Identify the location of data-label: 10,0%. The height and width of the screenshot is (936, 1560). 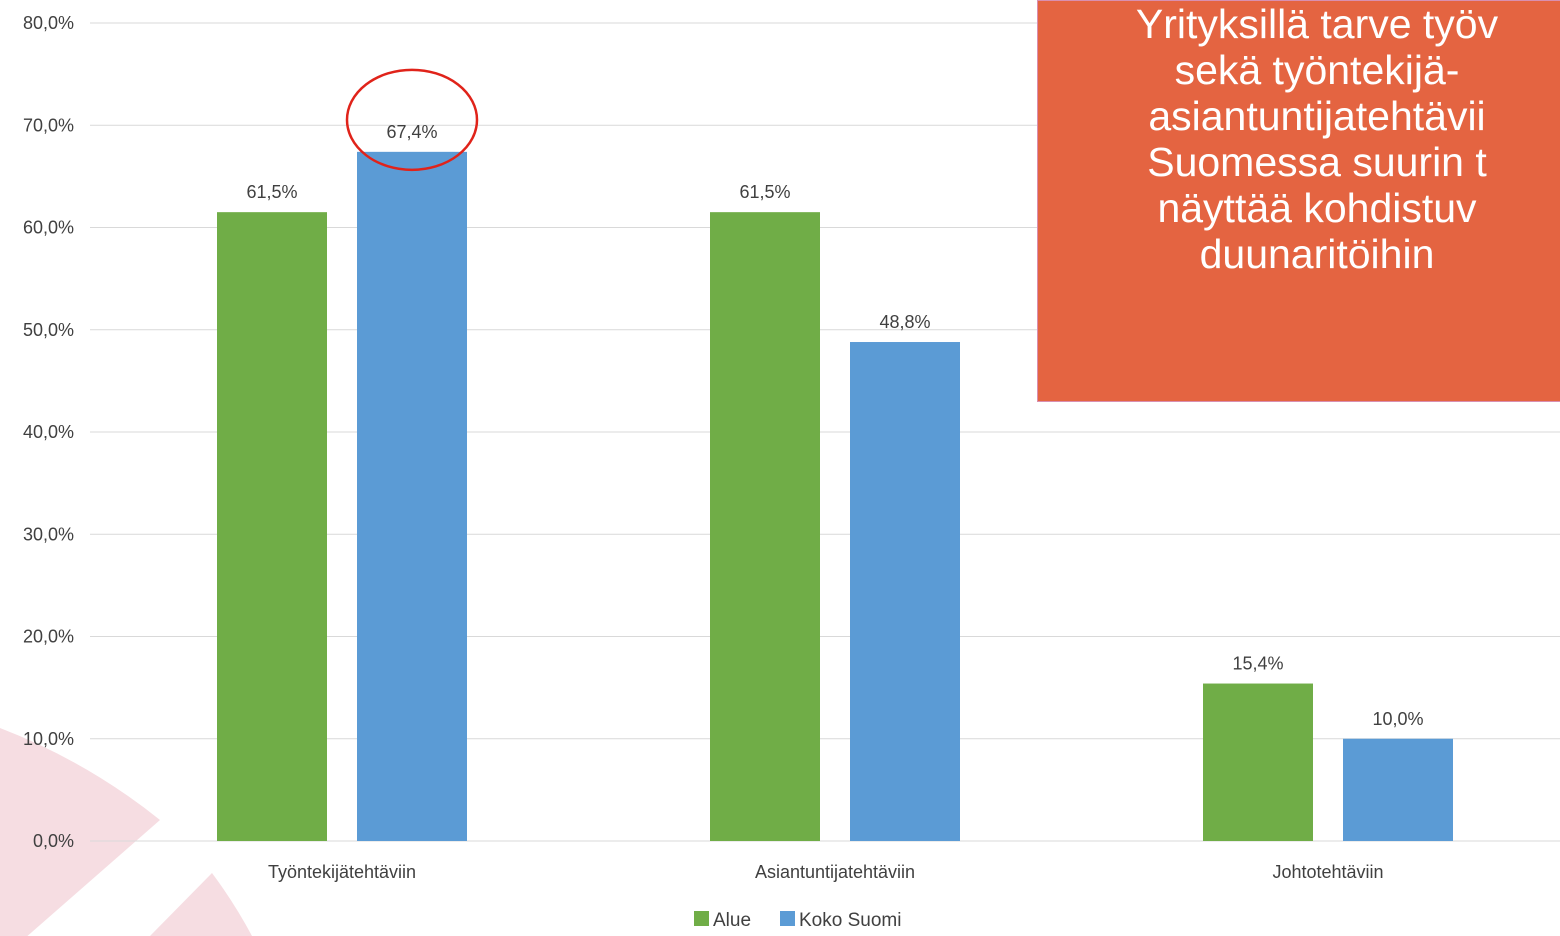
(1397, 719).